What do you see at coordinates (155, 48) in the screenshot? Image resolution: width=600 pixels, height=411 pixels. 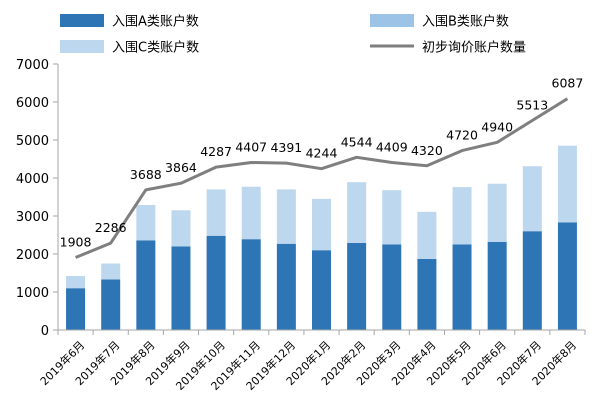 I see `legend-label: 入围C类账户数` at bounding box center [155, 48].